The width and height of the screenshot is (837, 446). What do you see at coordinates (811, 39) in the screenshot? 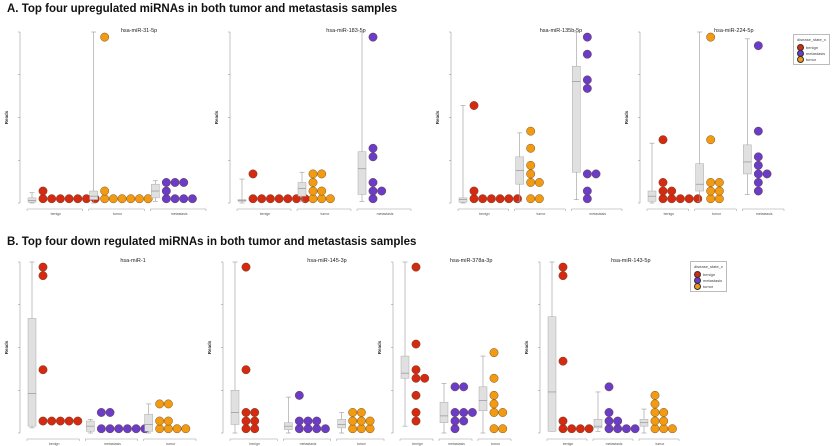
I see `legend-title: disease_state_x` at bounding box center [811, 39].